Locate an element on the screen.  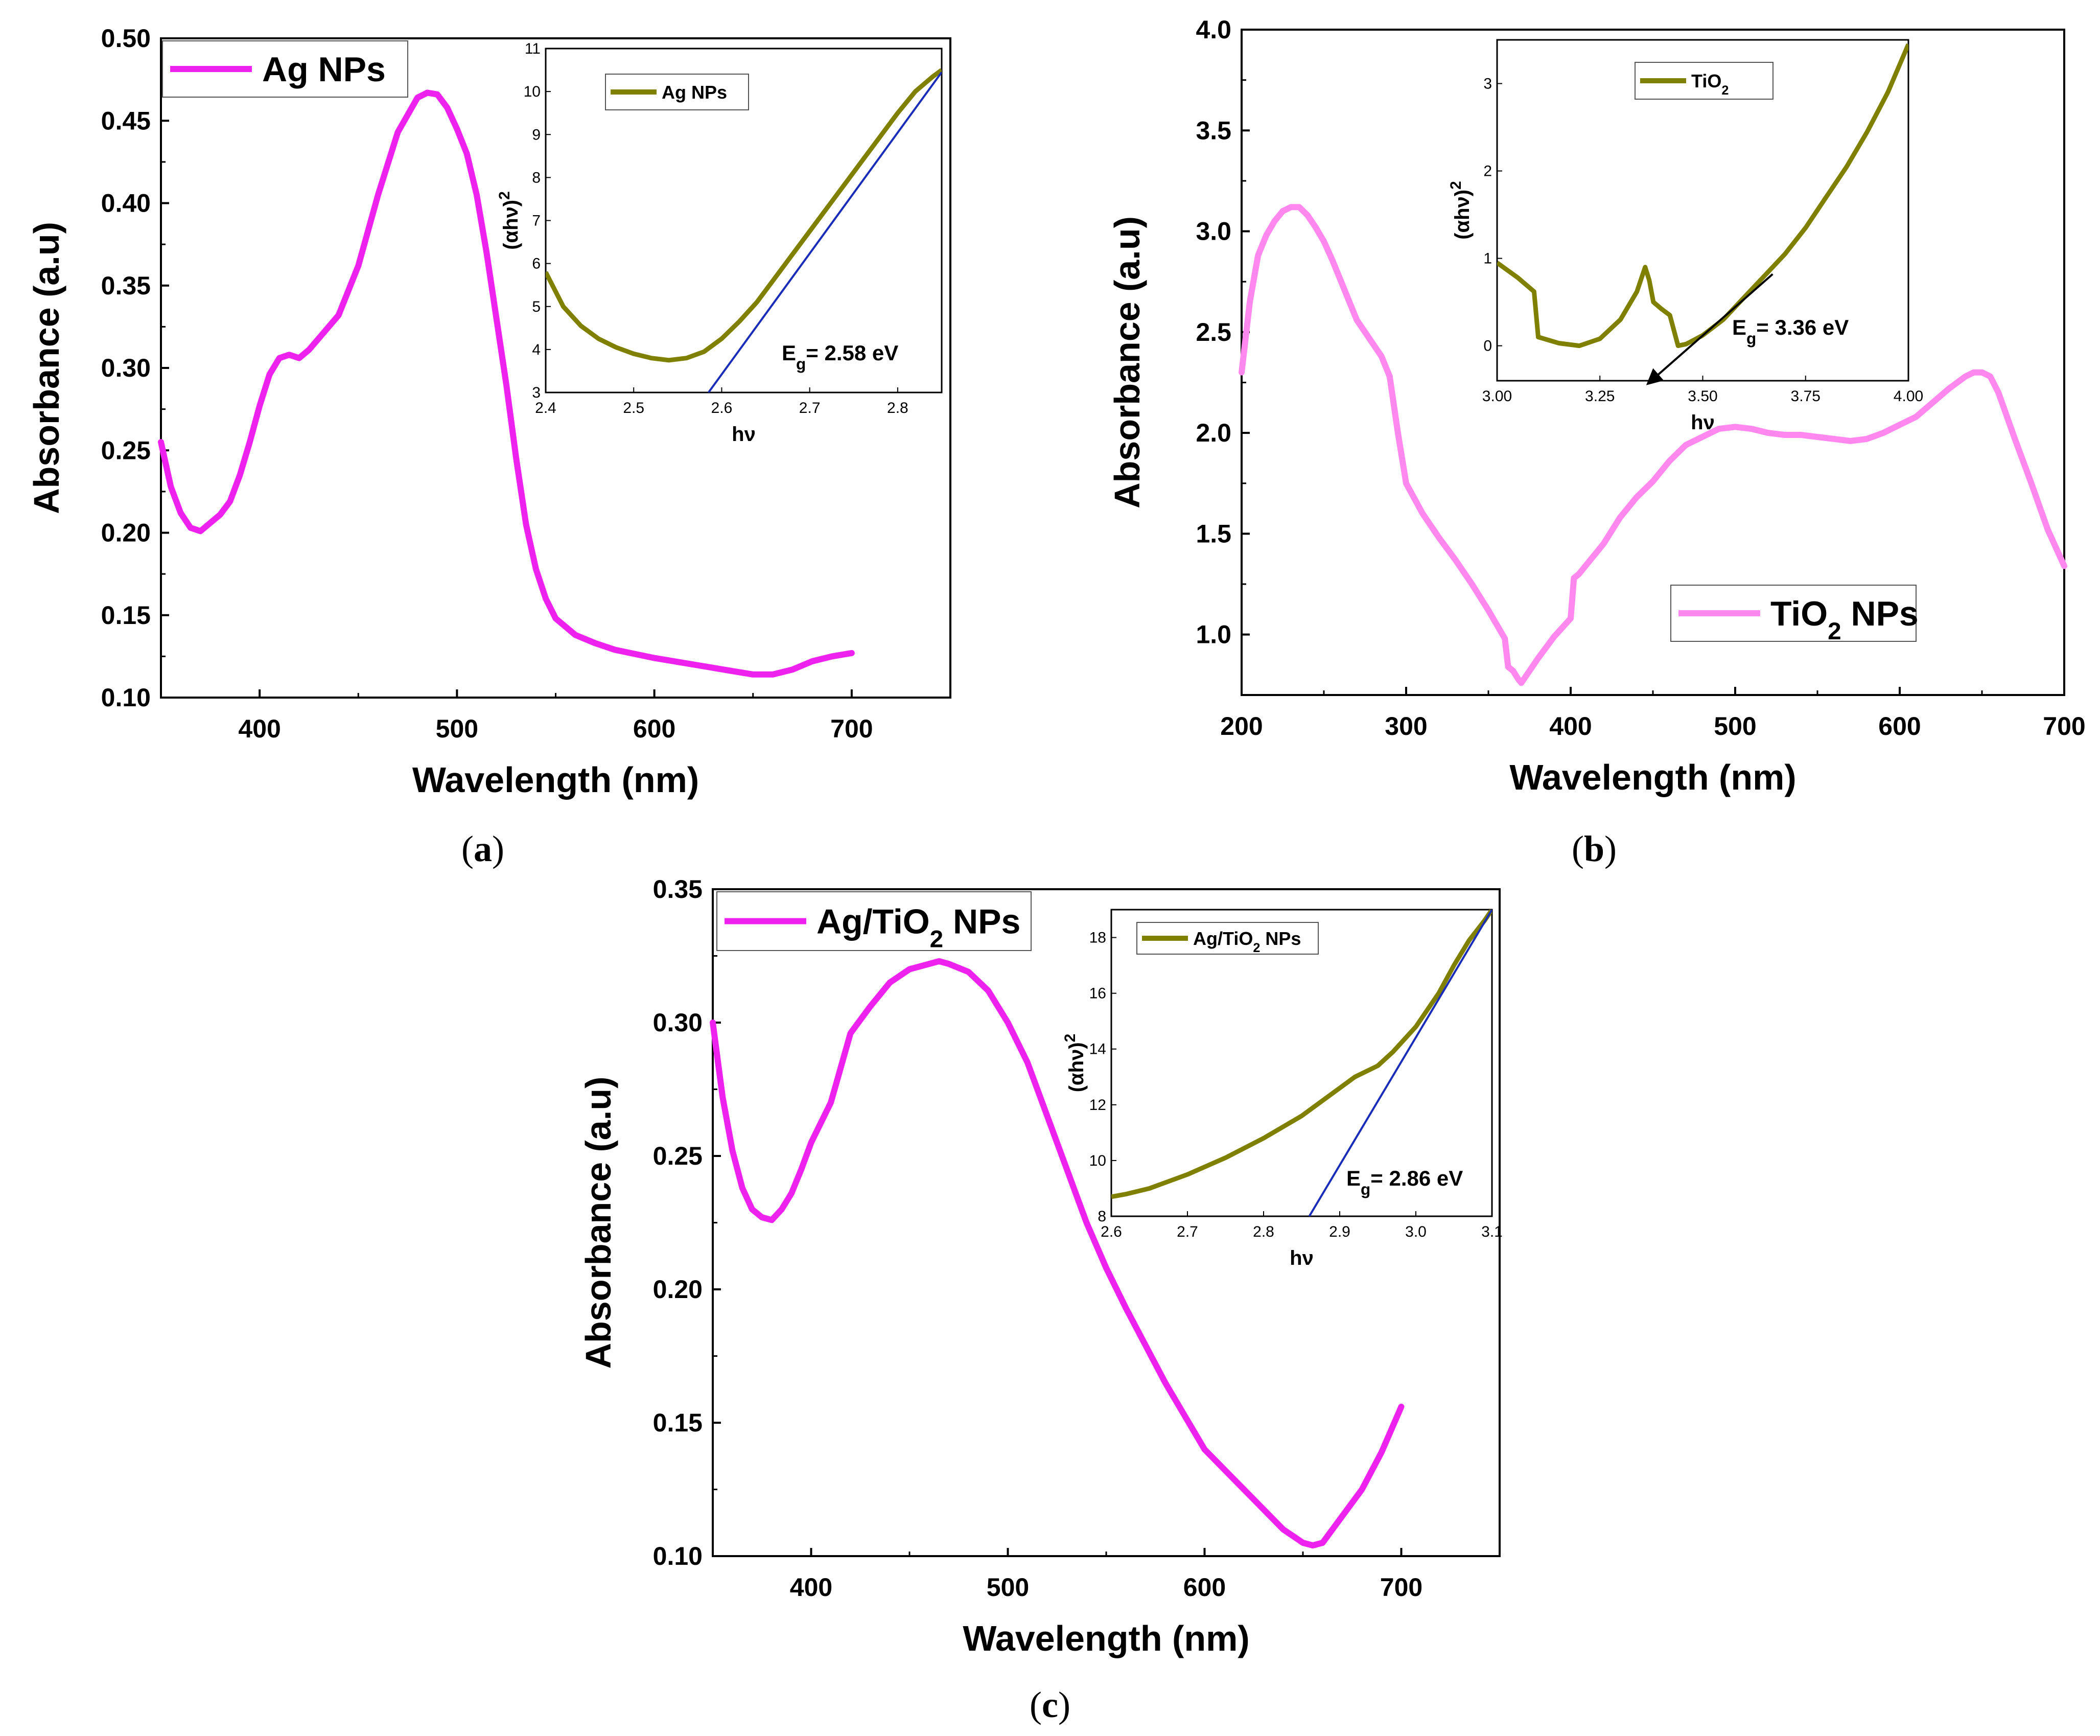
y-tick-label: 4.0 is located at coordinates (1214, 29).